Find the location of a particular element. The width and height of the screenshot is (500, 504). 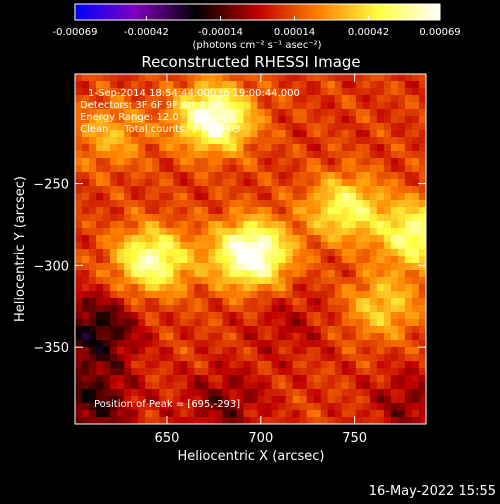

y-tick-label: −350 is located at coordinates (51, 348).